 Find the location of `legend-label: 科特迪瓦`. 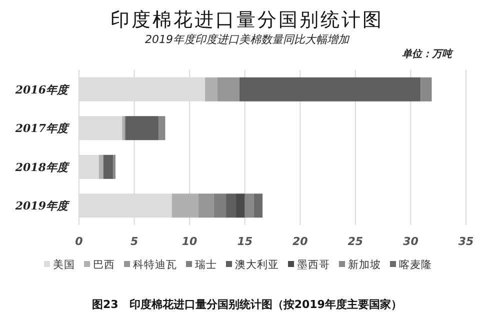

legend-label: 科特迪瓦 is located at coordinates (155, 264).